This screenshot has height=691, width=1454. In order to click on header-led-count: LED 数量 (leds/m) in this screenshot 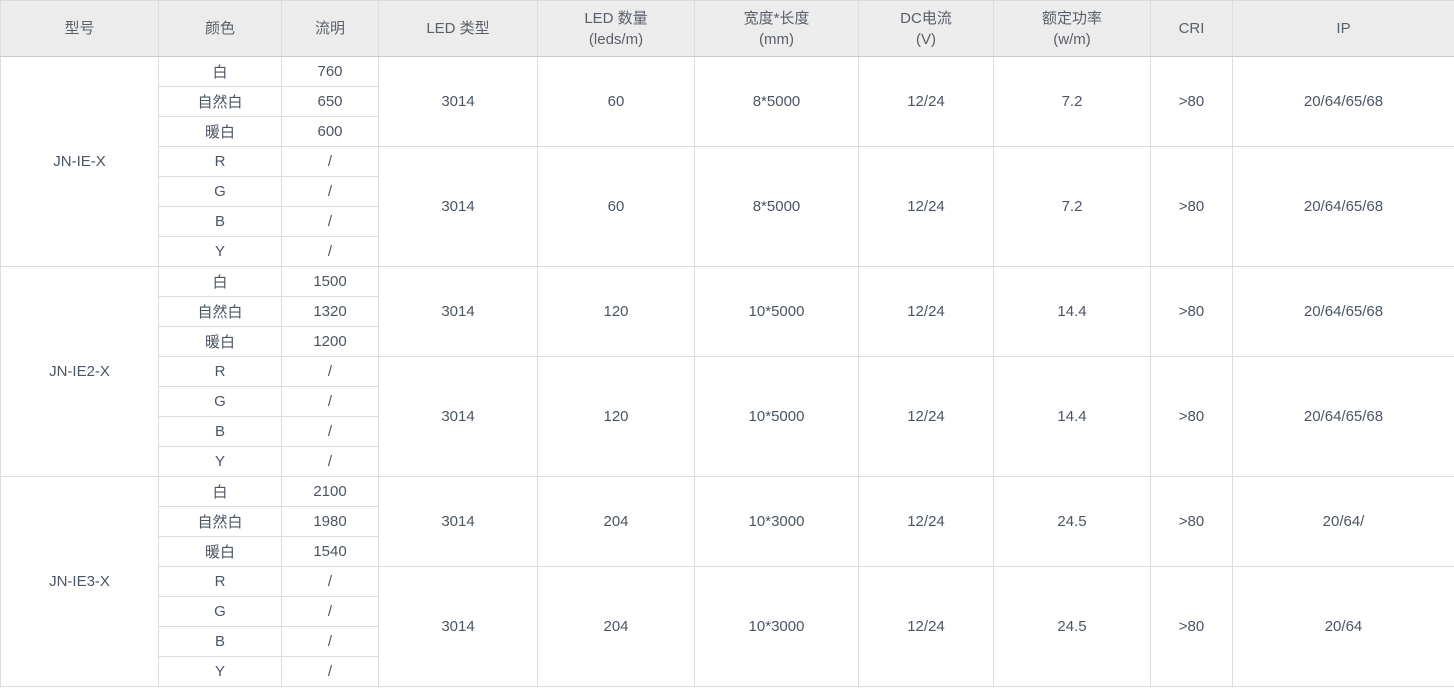, I will do `click(616, 28)`.